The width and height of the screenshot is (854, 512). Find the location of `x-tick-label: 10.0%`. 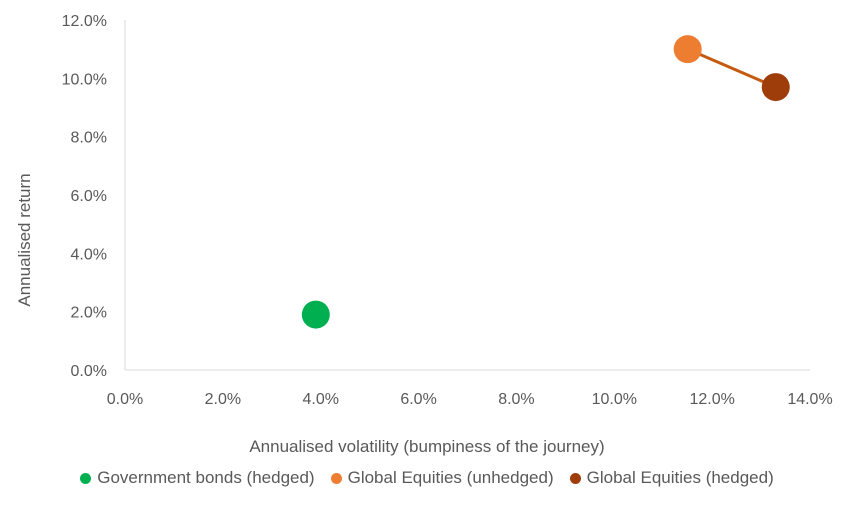

x-tick-label: 10.0% is located at coordinates (614, 399).